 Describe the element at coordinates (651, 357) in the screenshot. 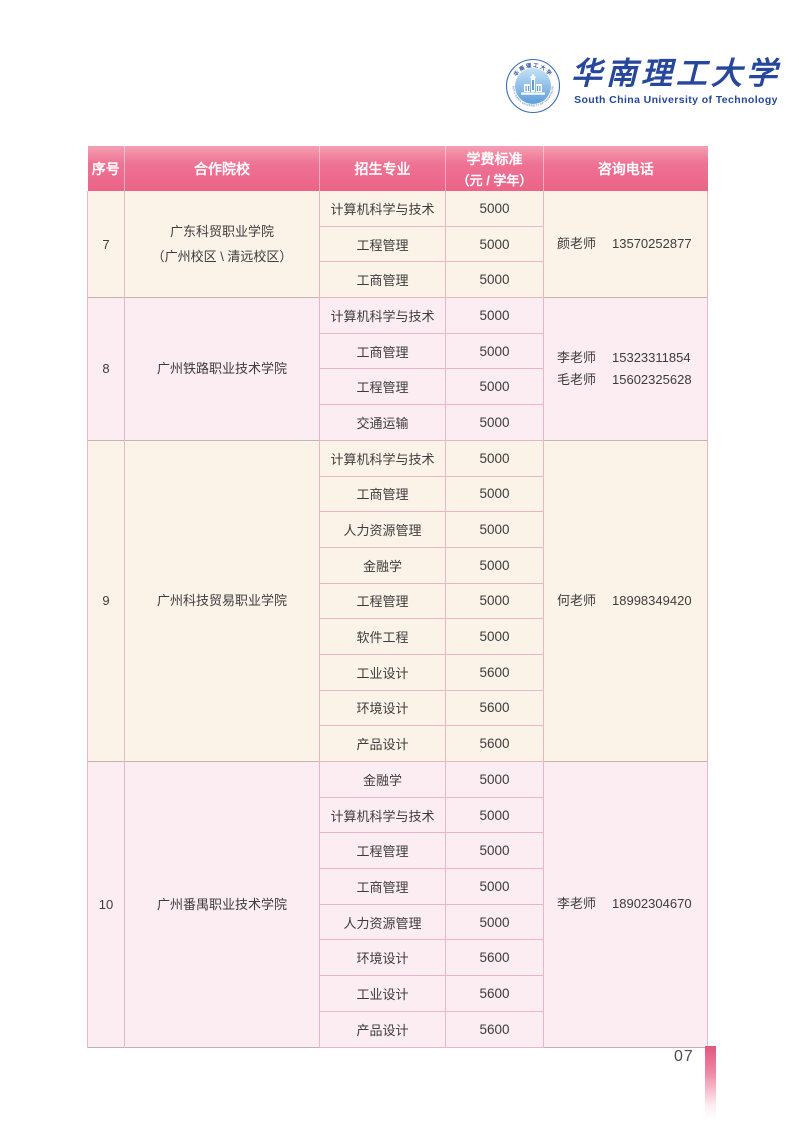

I see `contact-phone-number: 15323311854` at that location.